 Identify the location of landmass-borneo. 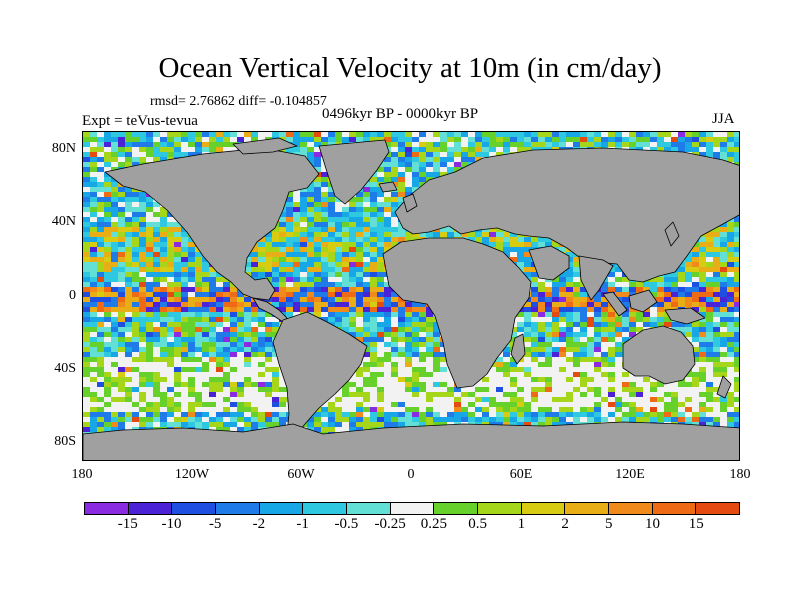
(643, 301).